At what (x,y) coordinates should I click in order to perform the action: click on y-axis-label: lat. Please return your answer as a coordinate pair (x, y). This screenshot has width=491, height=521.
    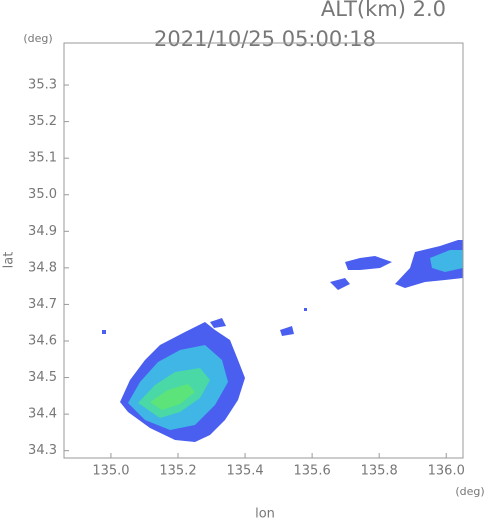
    Looking at the image, I should click on (9, 260).